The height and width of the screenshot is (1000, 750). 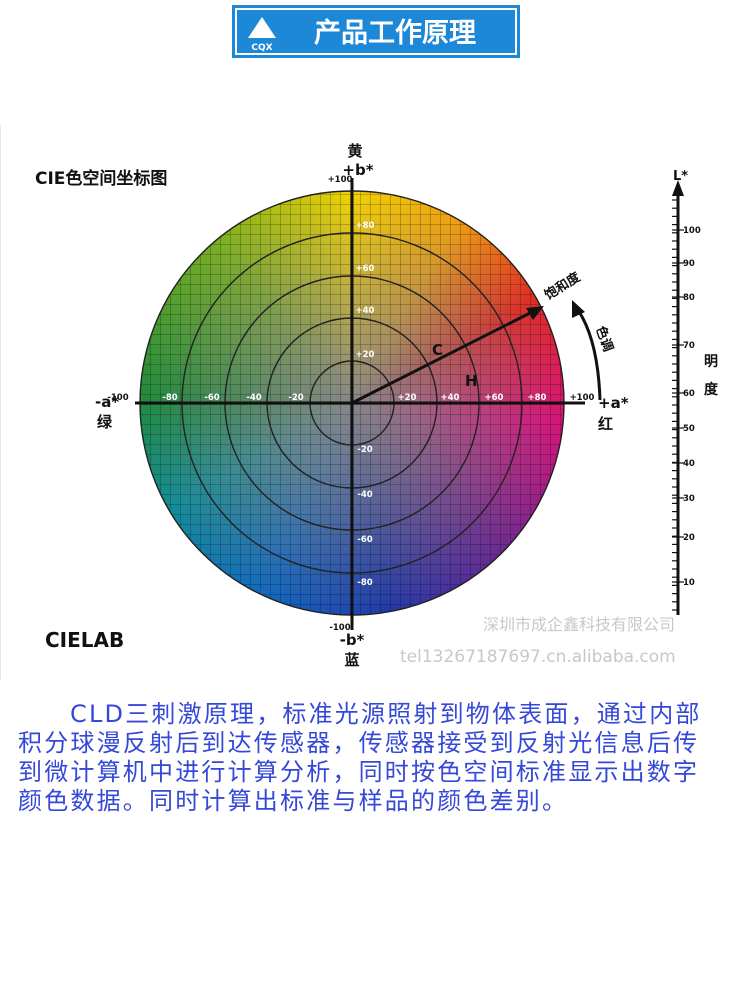 I want to click on h-label: H, so click(x=471, y=381).